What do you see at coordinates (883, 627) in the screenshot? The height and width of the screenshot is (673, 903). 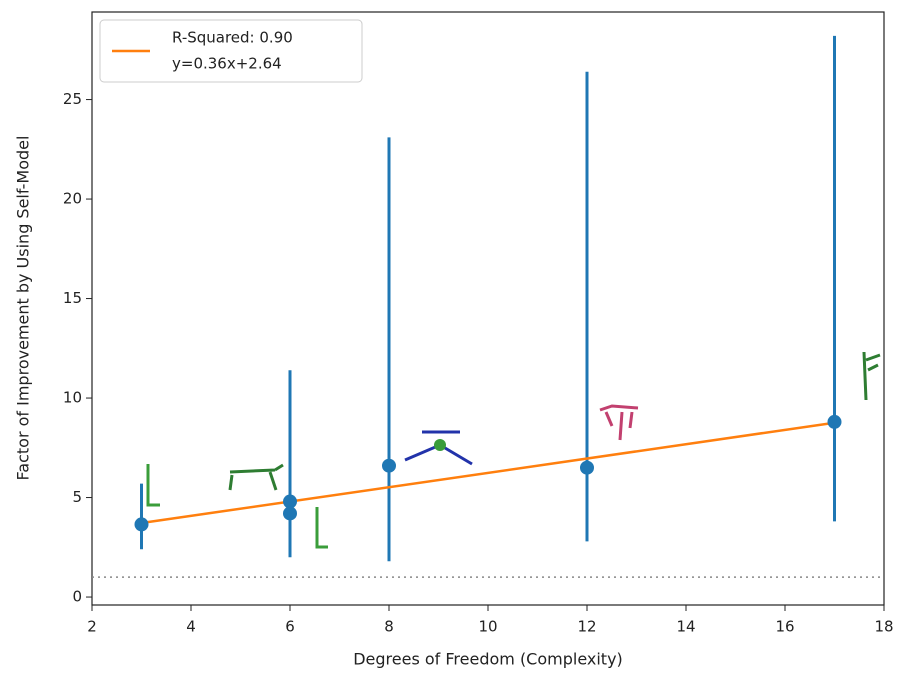 I see `x-tick-label: 18` at bounding box center [883, 627].